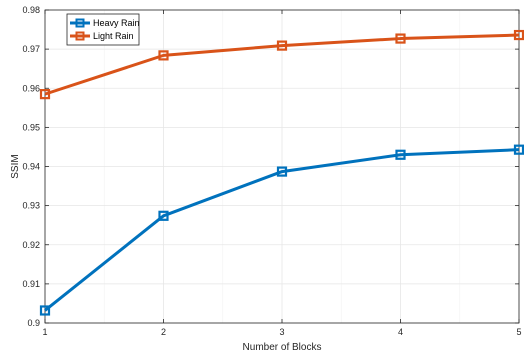  Describe the element at coordinates (518, 332) in the screenshot. I see `x-tick-label: 5` at that location.